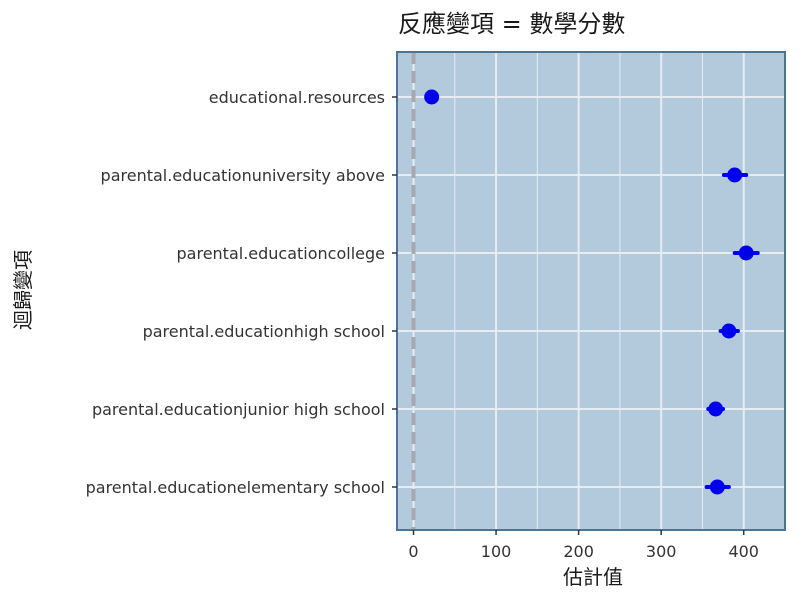 The width and height of the screenshot is (800, 600). What do you see at coordinates (235, 487) in the screenshot?
I see `y-tick-label: parental.educationelementary school` at bounding box center [235, 487].